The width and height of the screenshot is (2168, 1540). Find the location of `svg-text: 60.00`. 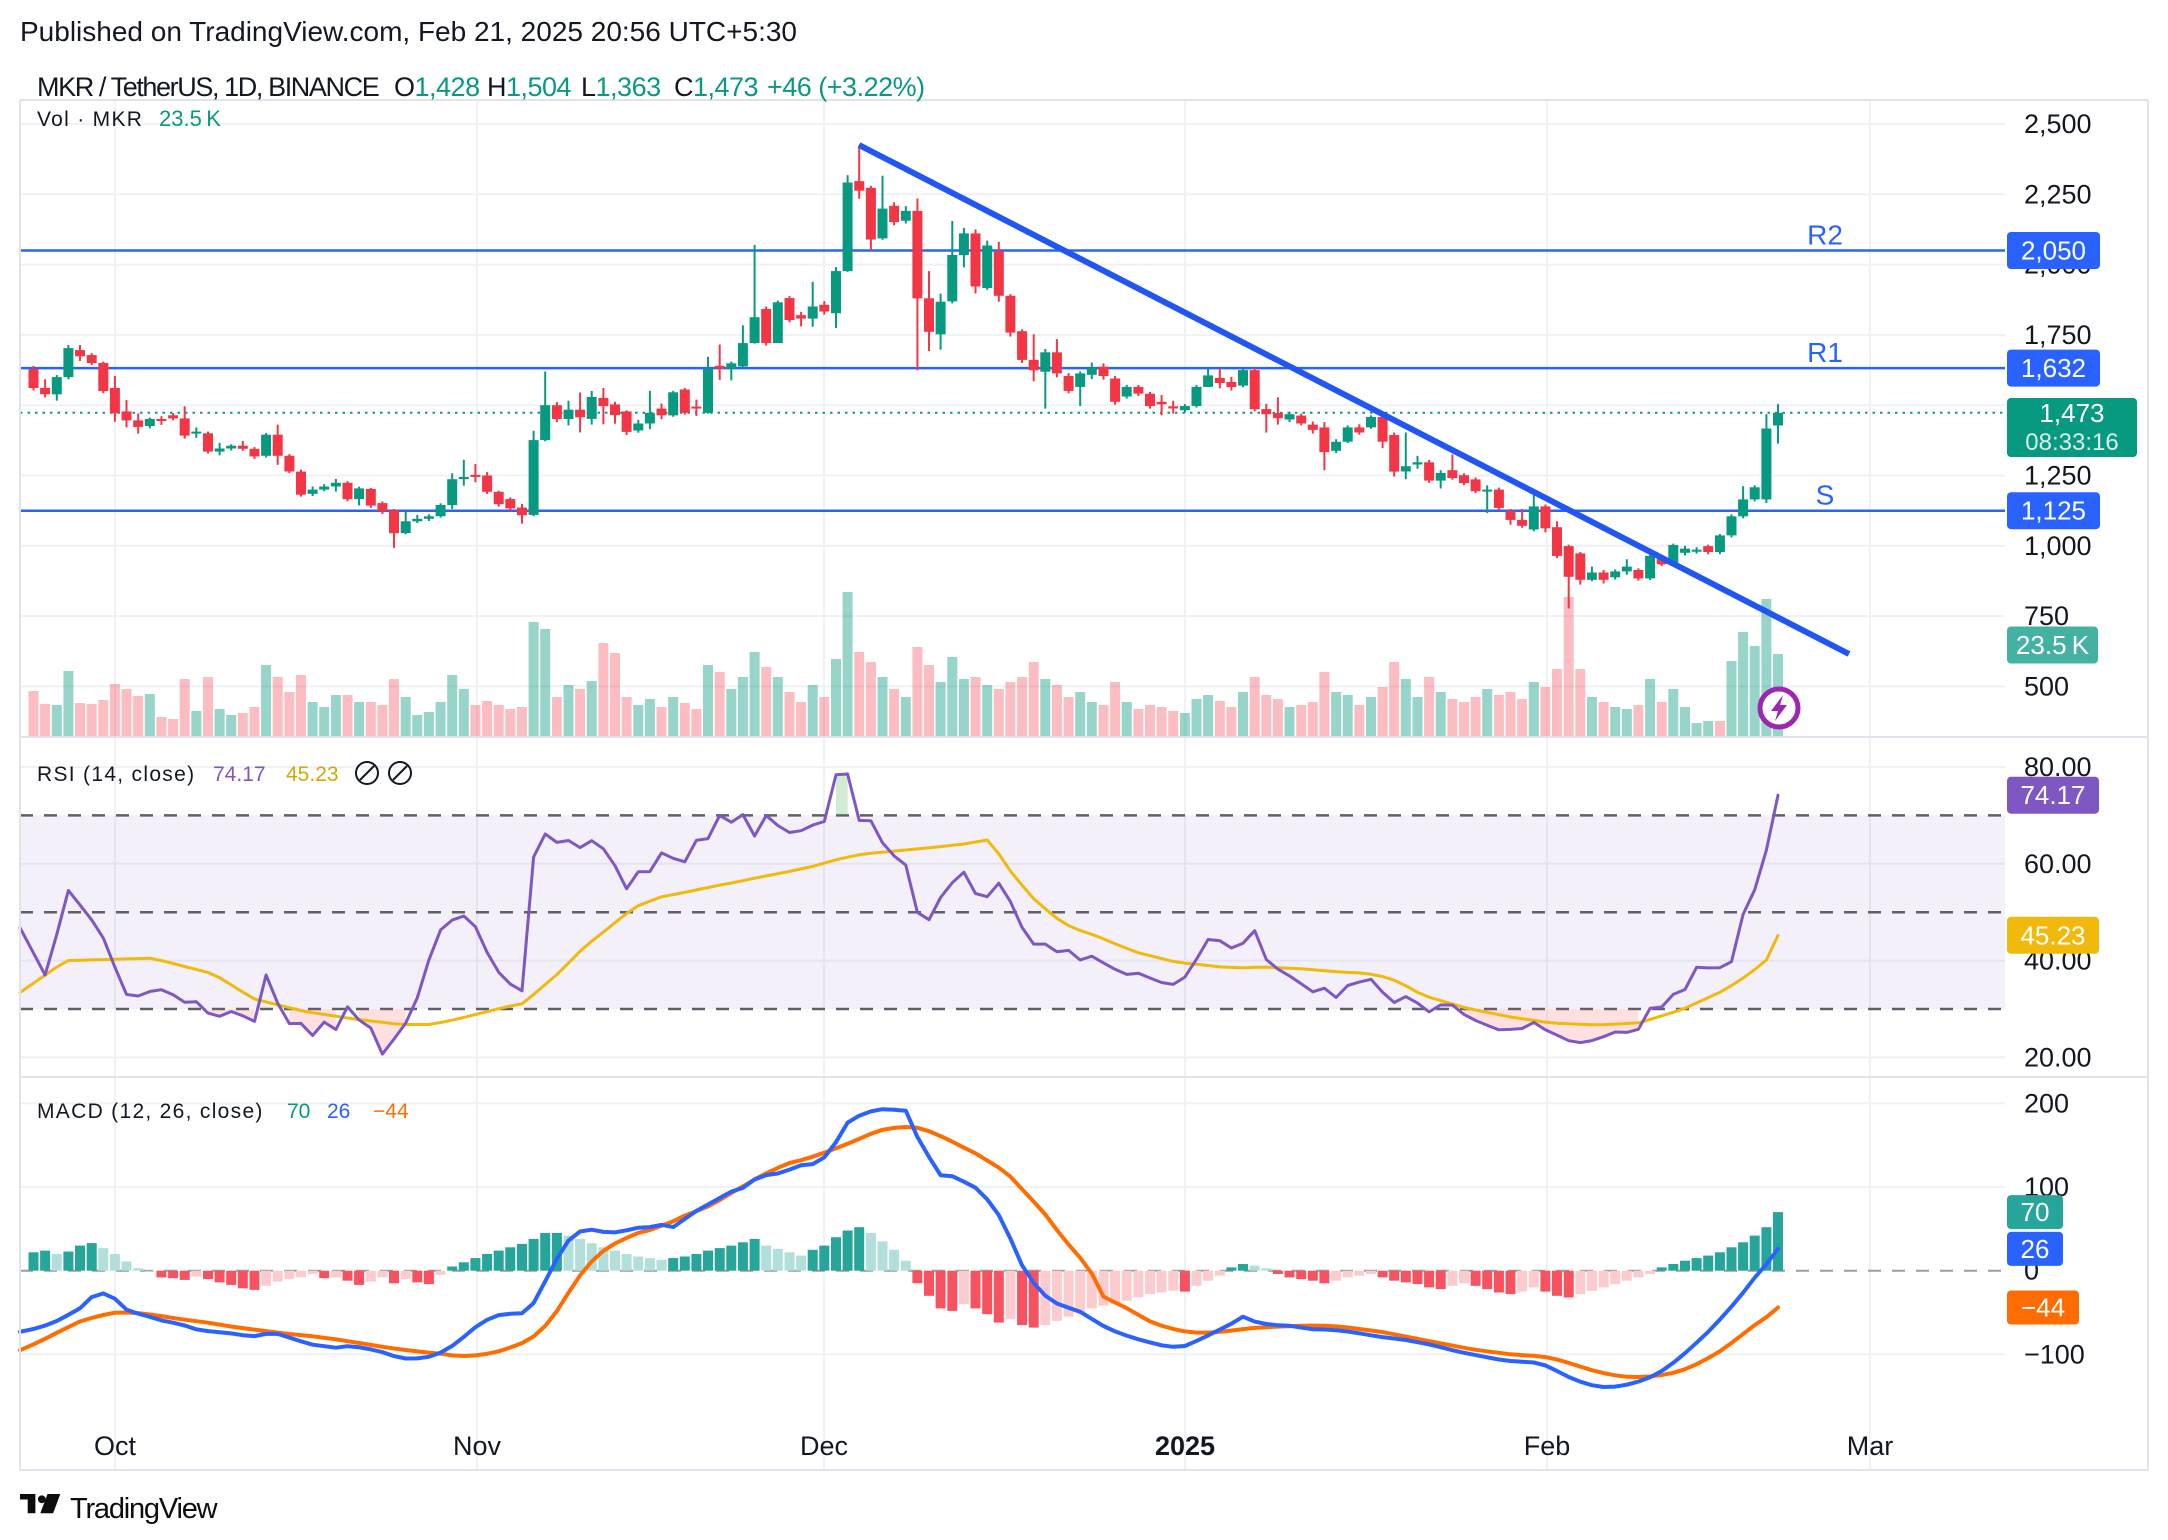

svg-text: 60.00 is located at coordinates (2058, 864).